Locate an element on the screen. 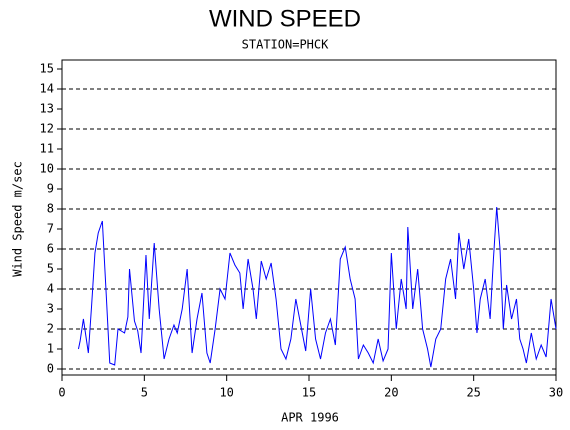 The image size is (570, 430). y-tick-label: 1 is located at coordinates (50, 349).